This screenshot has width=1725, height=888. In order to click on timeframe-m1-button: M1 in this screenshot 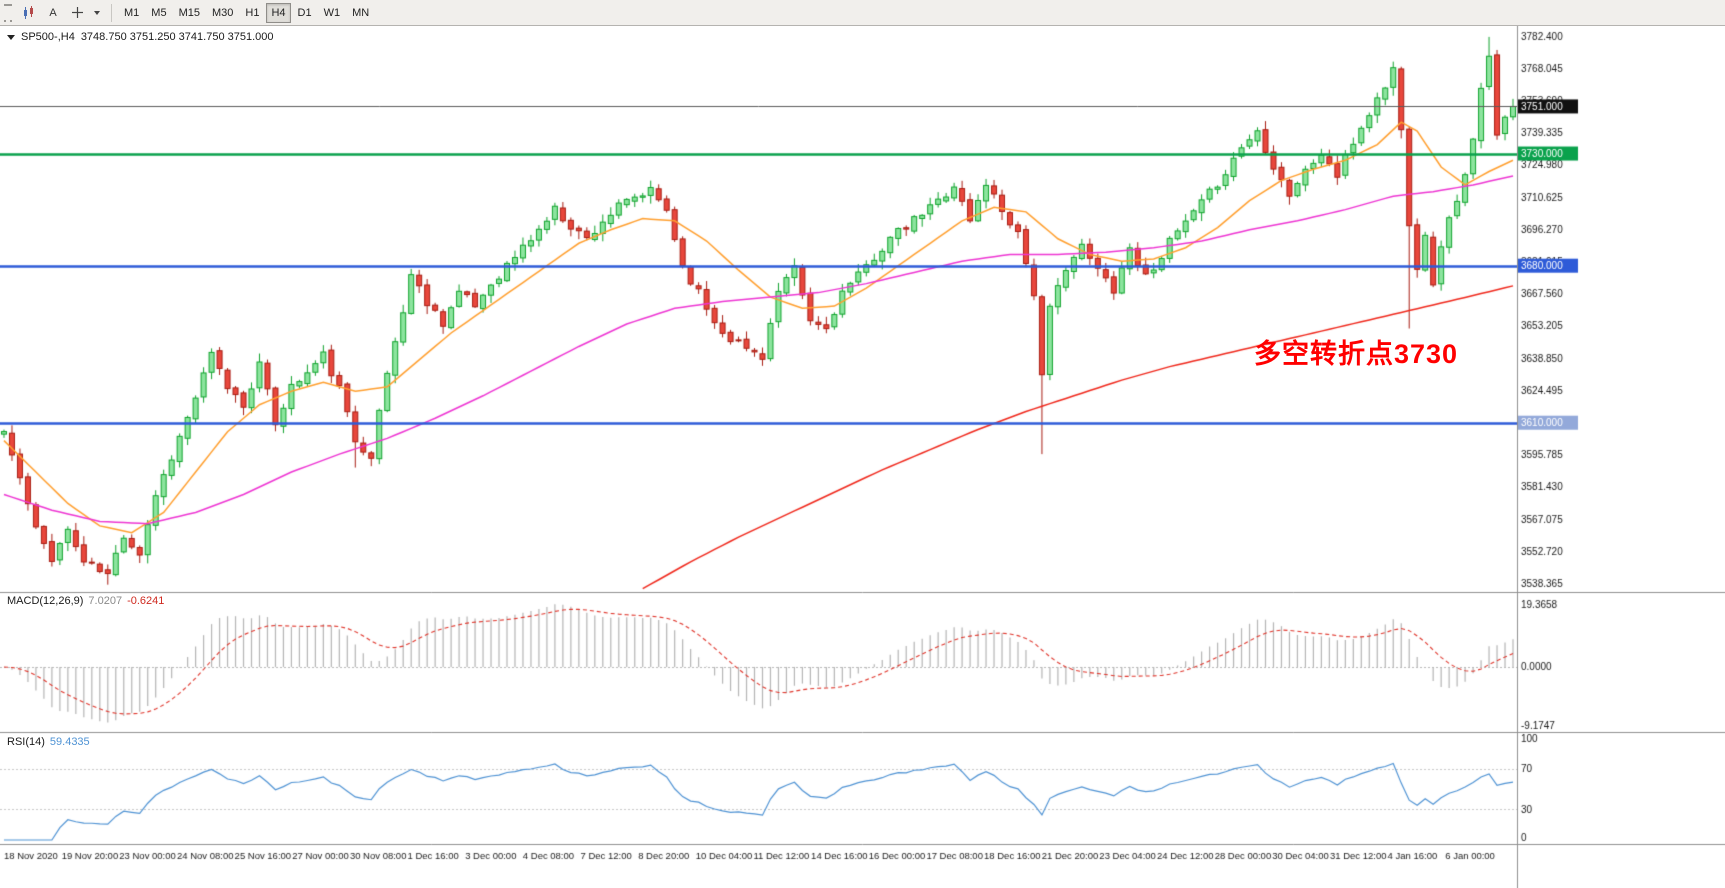, I will do `click(131, 13)`.